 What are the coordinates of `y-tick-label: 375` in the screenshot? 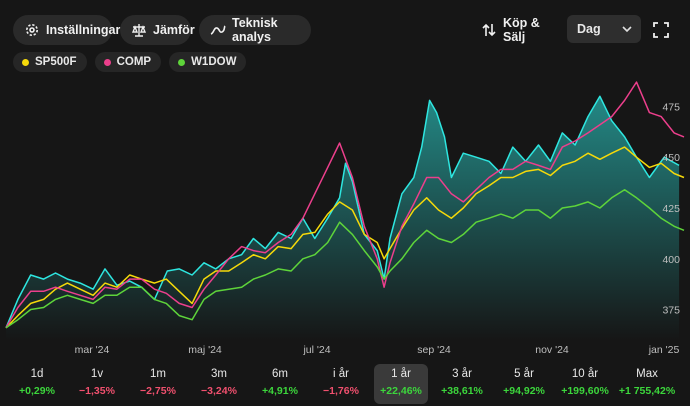 It's located at (671, 311).